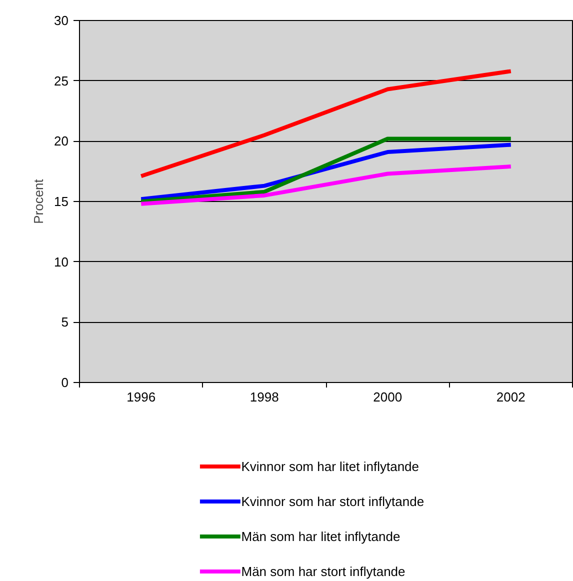 This screenshot has width=573, height=581. Describe the element at coordinates (511, 397) in the screenshot. I see `x-tick-label: 2002` at that location.